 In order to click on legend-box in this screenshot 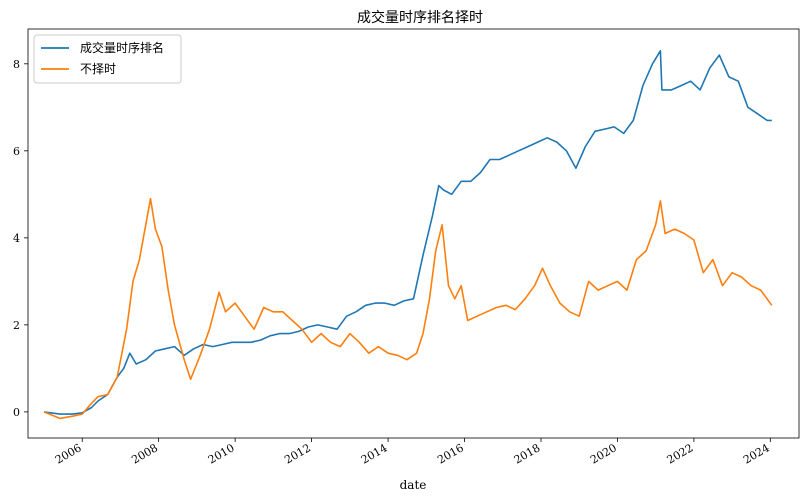, I will do `click(107, 59)`.